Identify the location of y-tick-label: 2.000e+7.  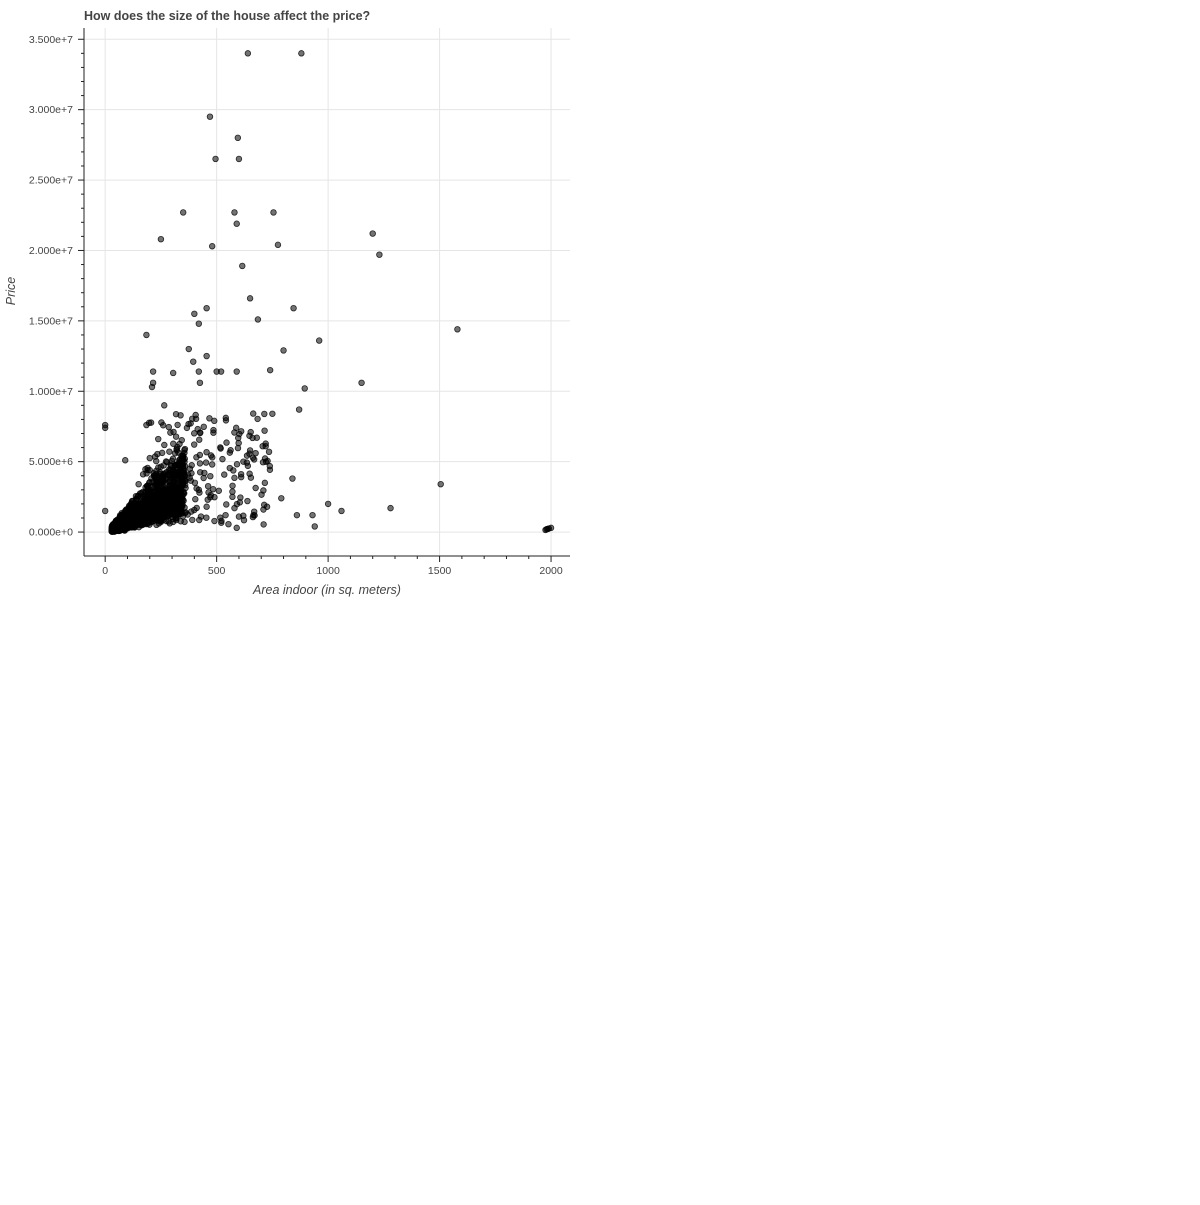
(51, 251).